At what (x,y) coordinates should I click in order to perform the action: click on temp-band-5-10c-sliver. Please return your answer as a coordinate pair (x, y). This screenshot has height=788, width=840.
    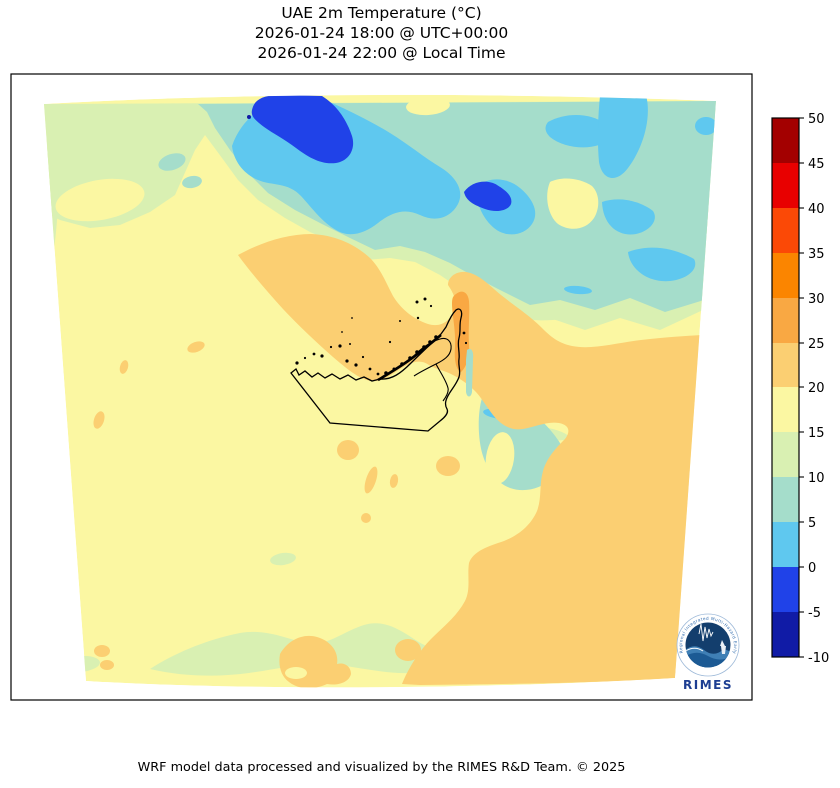
    Looking at the image, I should click on (470, 373).